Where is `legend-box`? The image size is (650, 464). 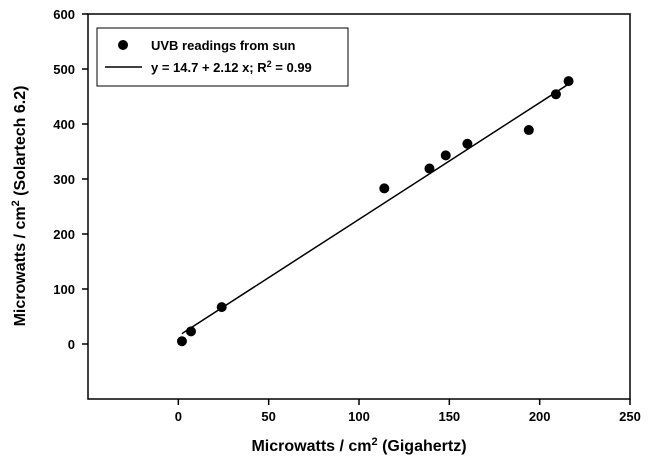
legend-box is located at coordinates (222, 57).